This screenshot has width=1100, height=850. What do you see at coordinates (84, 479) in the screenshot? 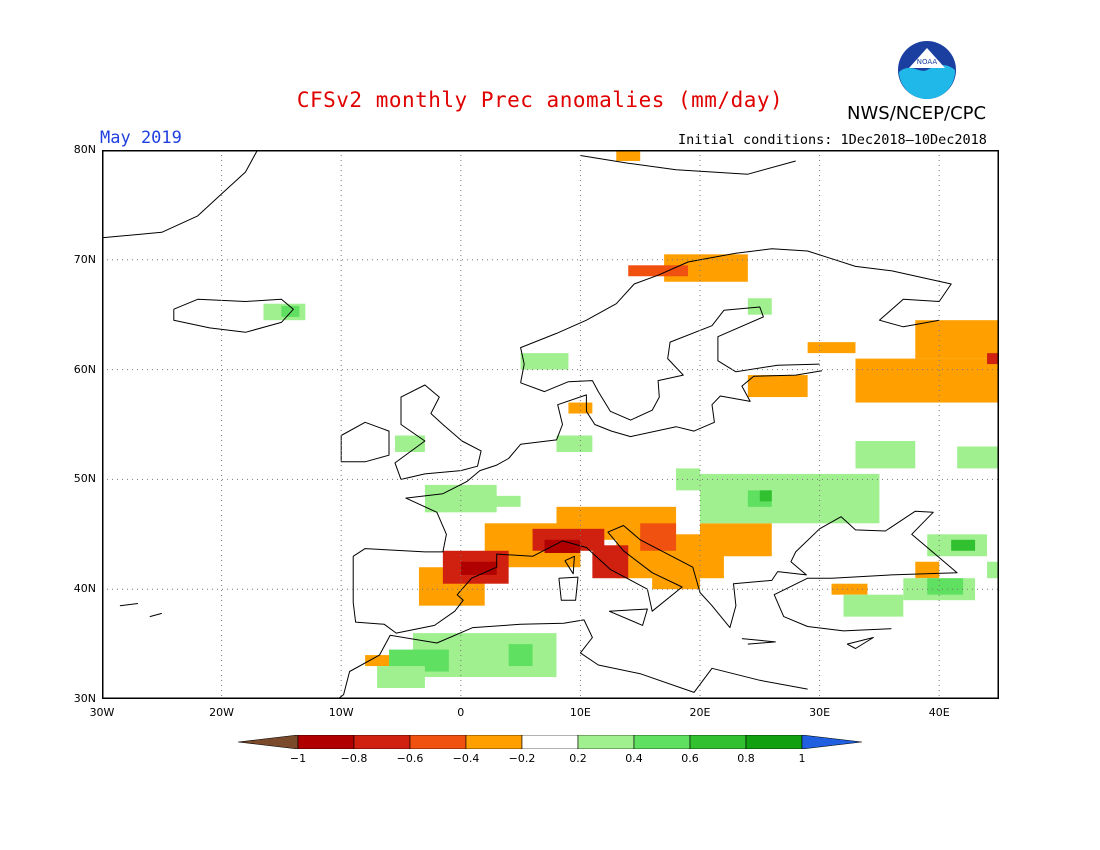
I see `latitude-label: 50N` at bounding box center [84, 479].